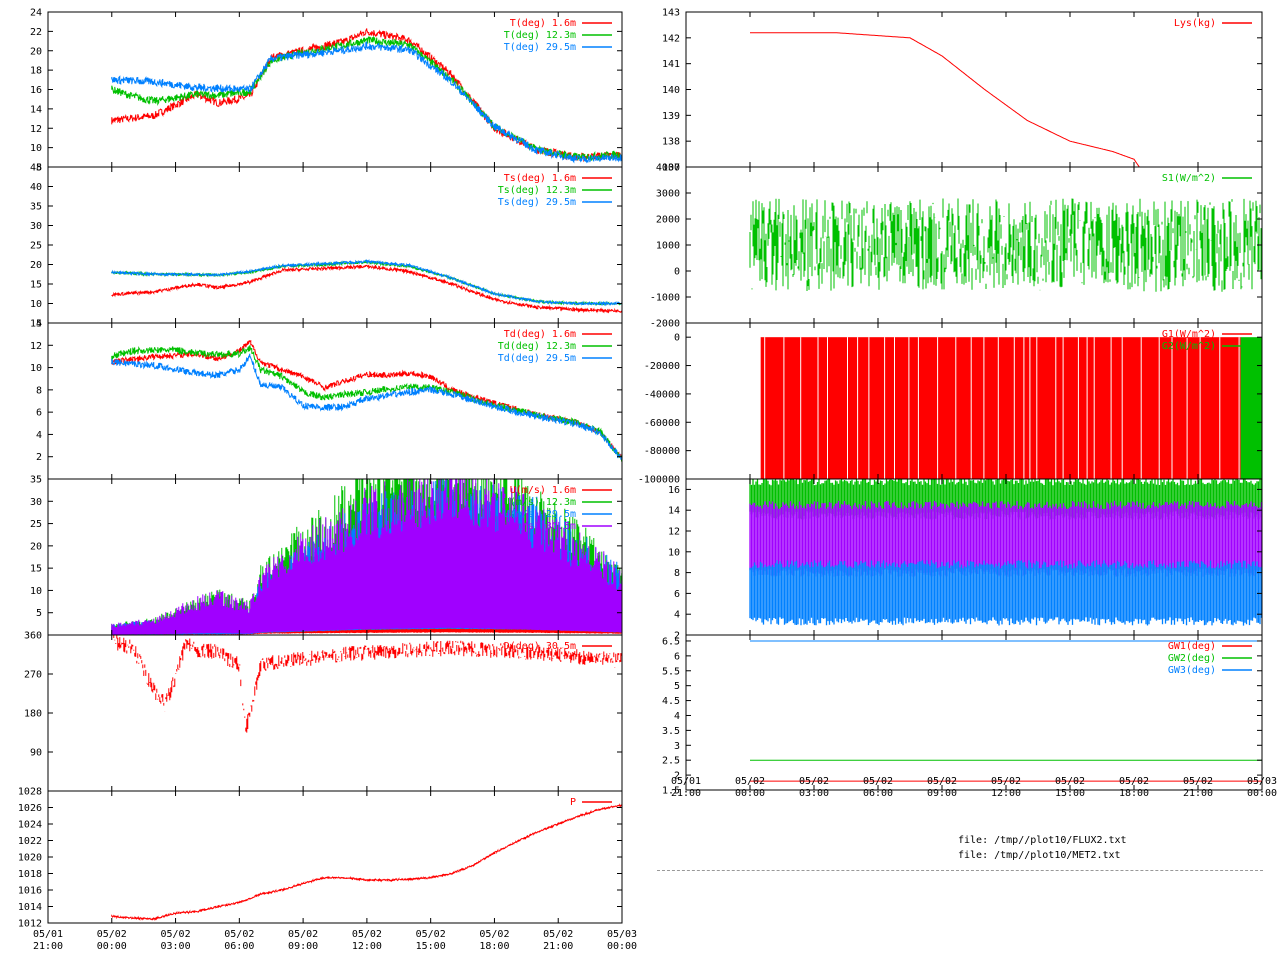  Describe the element at coordinates (671, 142) in the screenshot. I see `y-tick-label: 138` at that location.